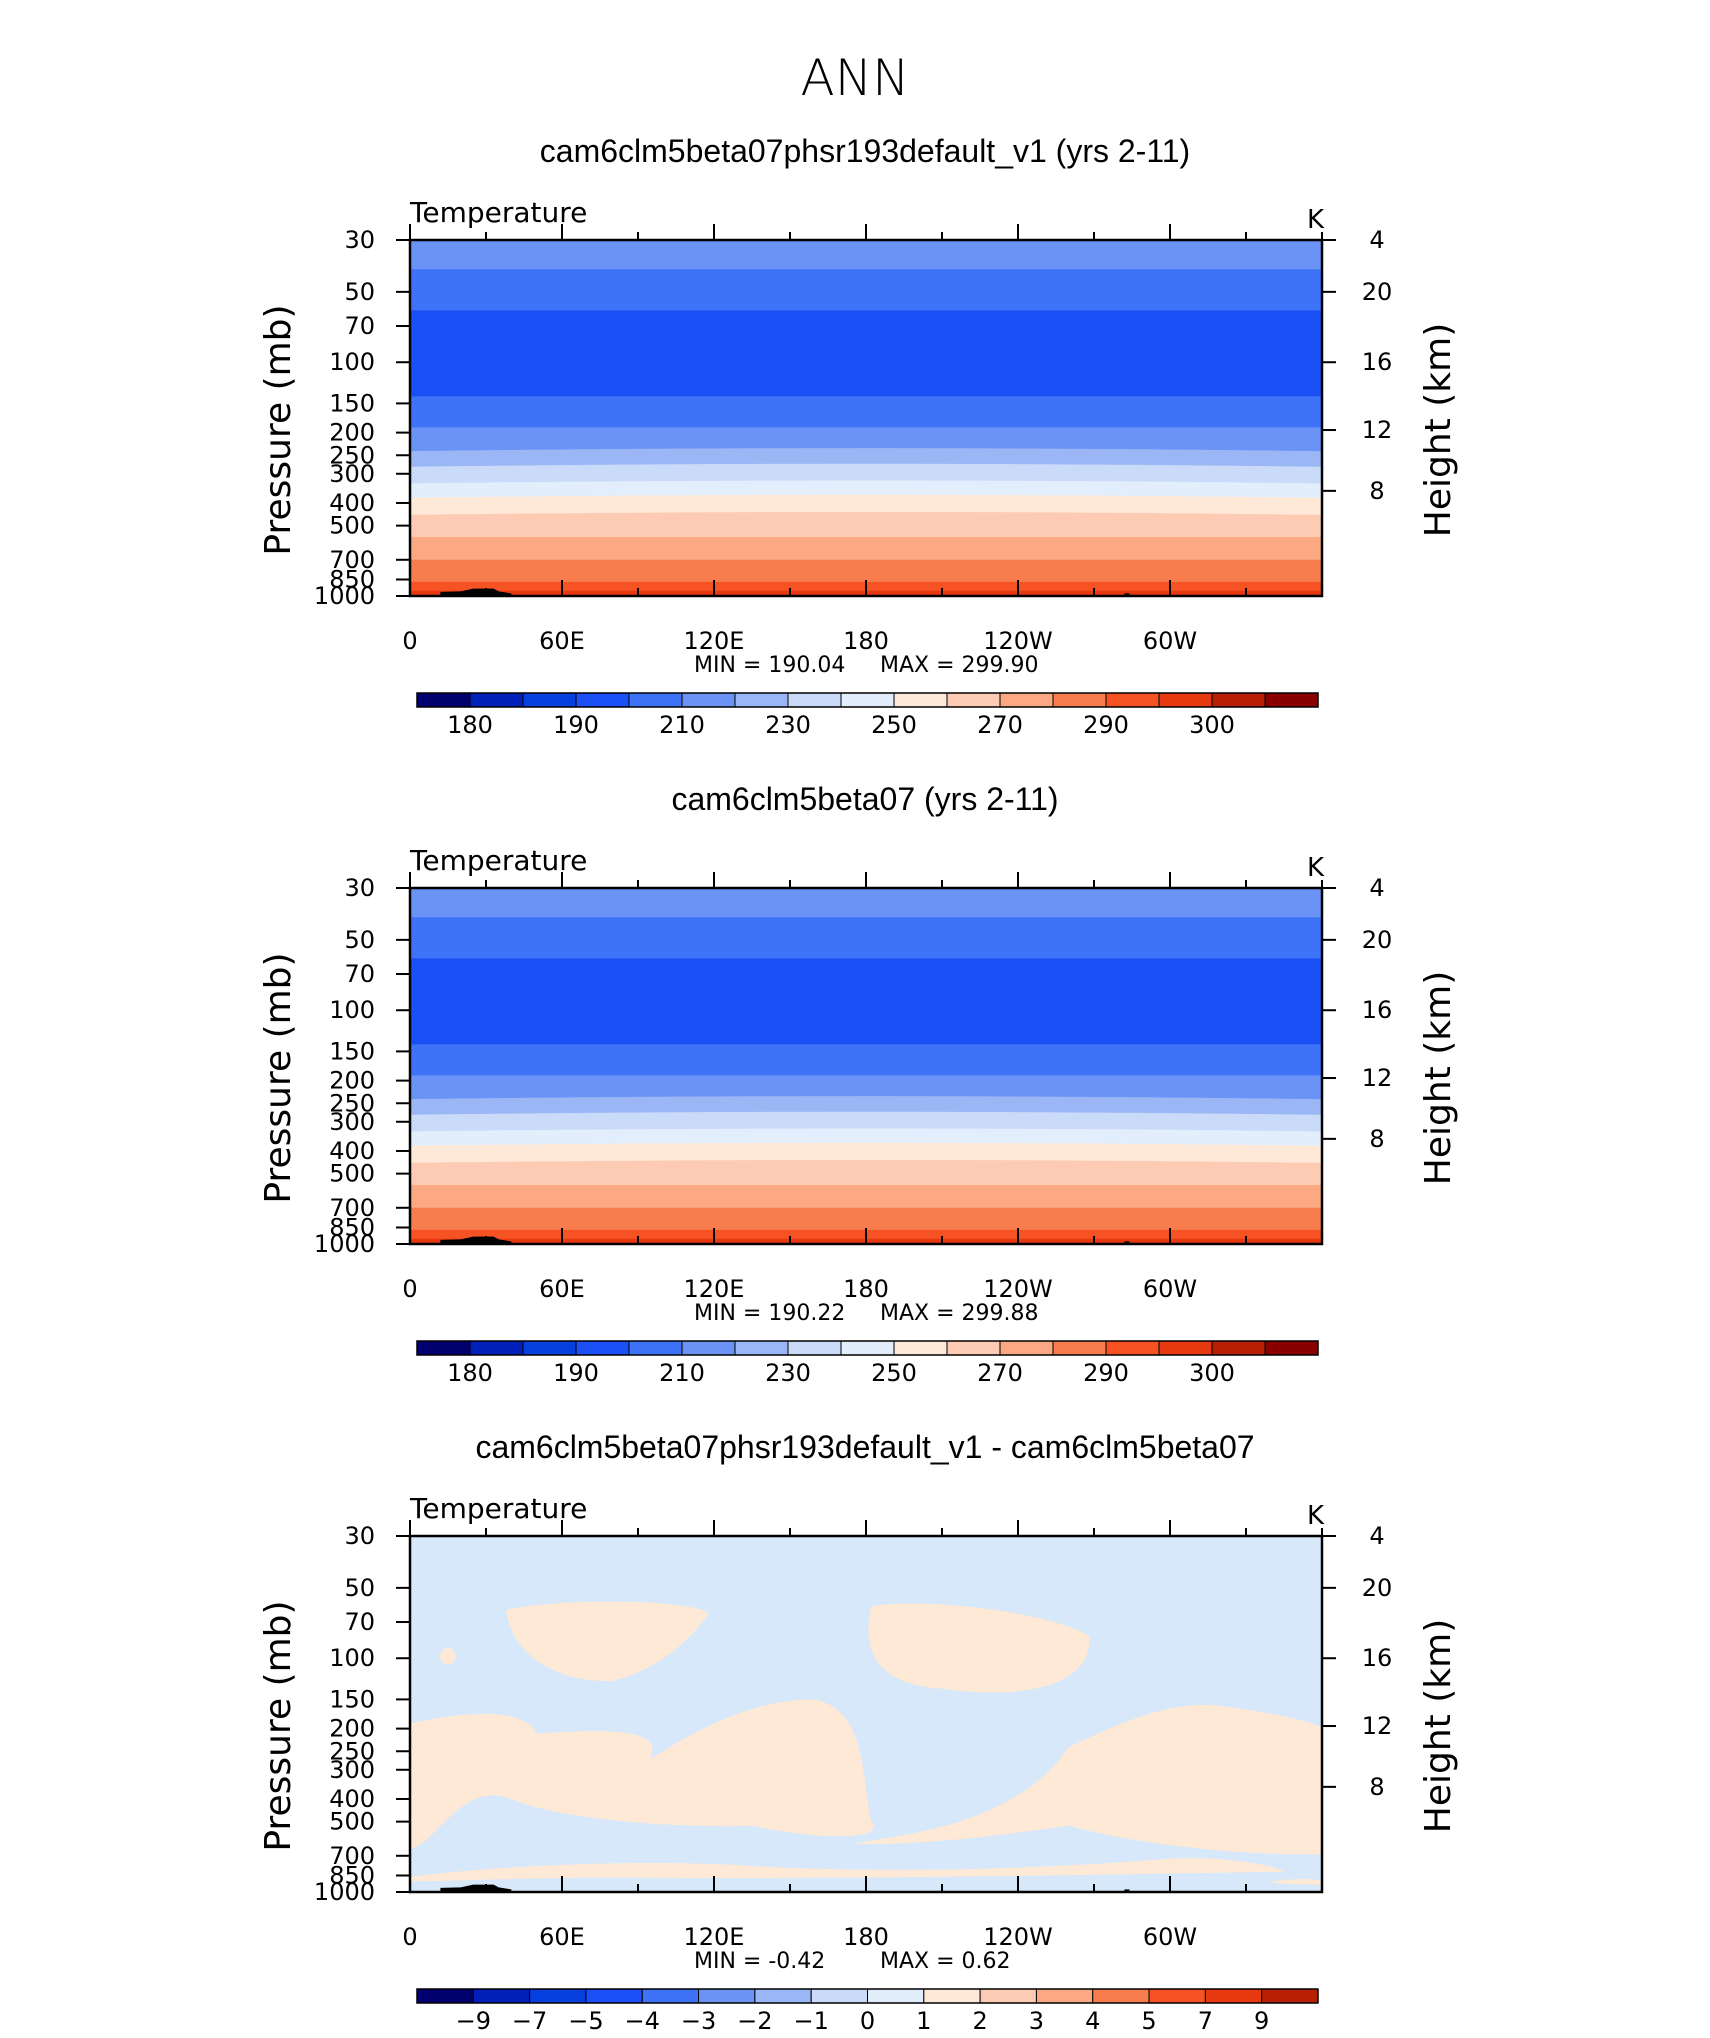 The image size is (1710, 2038). Describe the element at coordinates (352, 1658) in the screenshot. I see `y-tick-label: 100` at that location.